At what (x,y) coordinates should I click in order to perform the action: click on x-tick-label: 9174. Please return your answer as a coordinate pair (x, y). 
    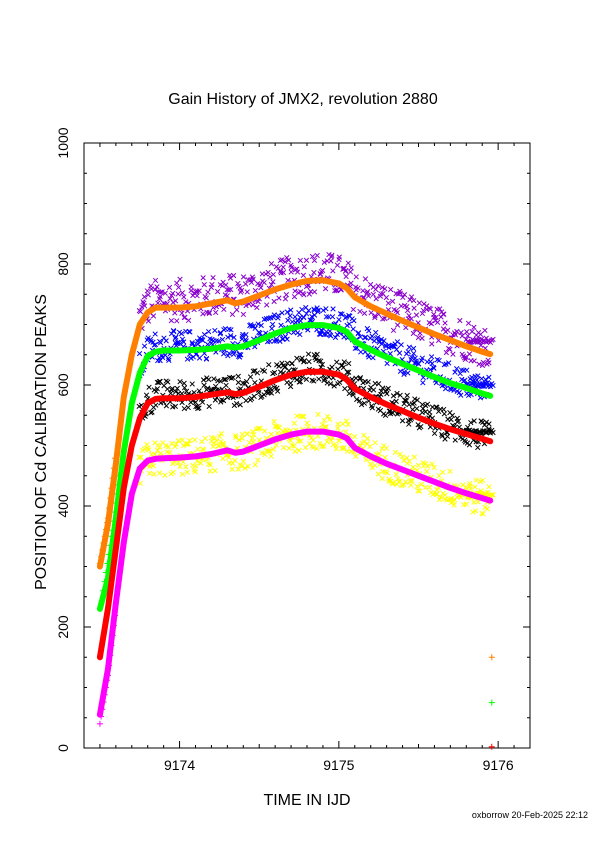
    Looking at the image, I should click on (179, 765).